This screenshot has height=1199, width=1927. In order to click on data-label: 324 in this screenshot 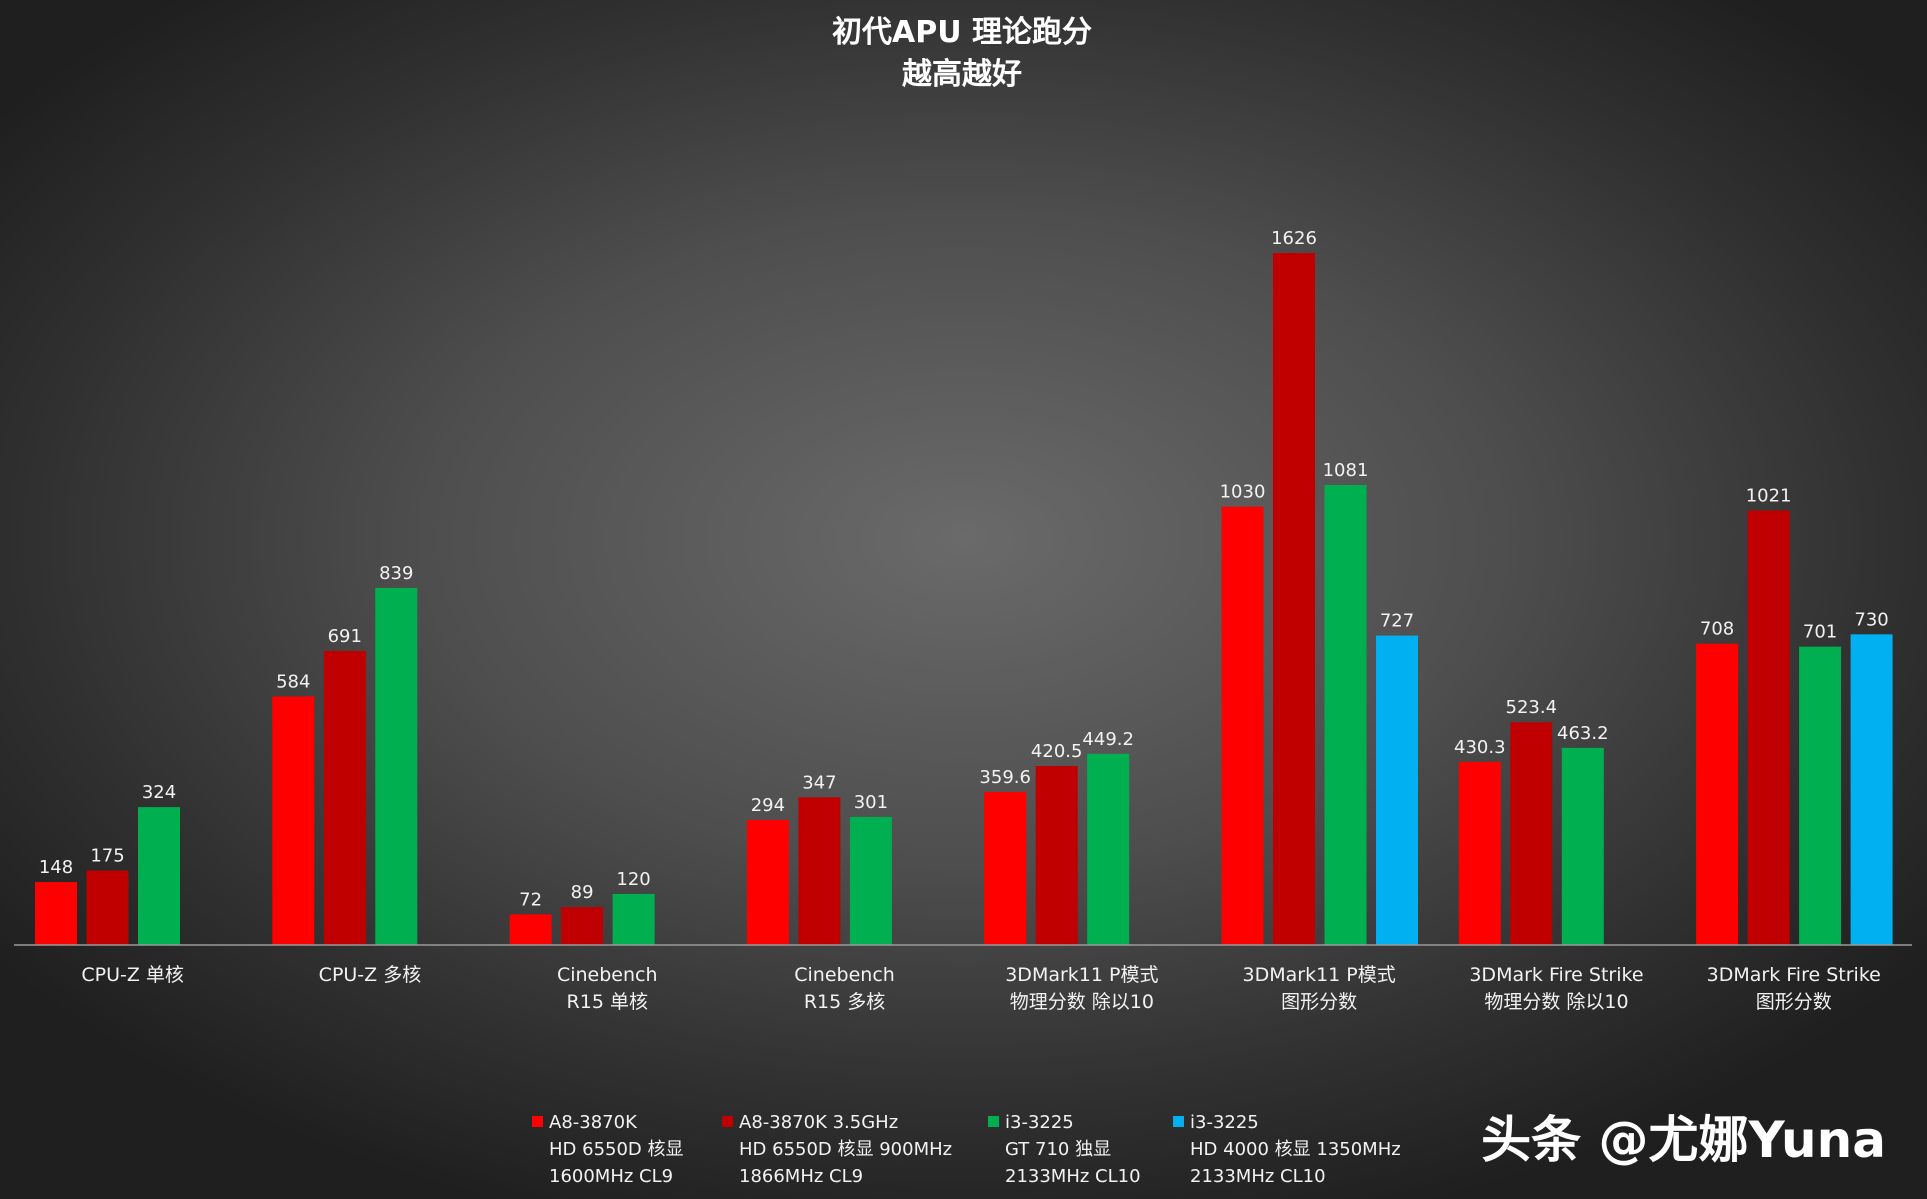, I will do `click(159, 792)`.